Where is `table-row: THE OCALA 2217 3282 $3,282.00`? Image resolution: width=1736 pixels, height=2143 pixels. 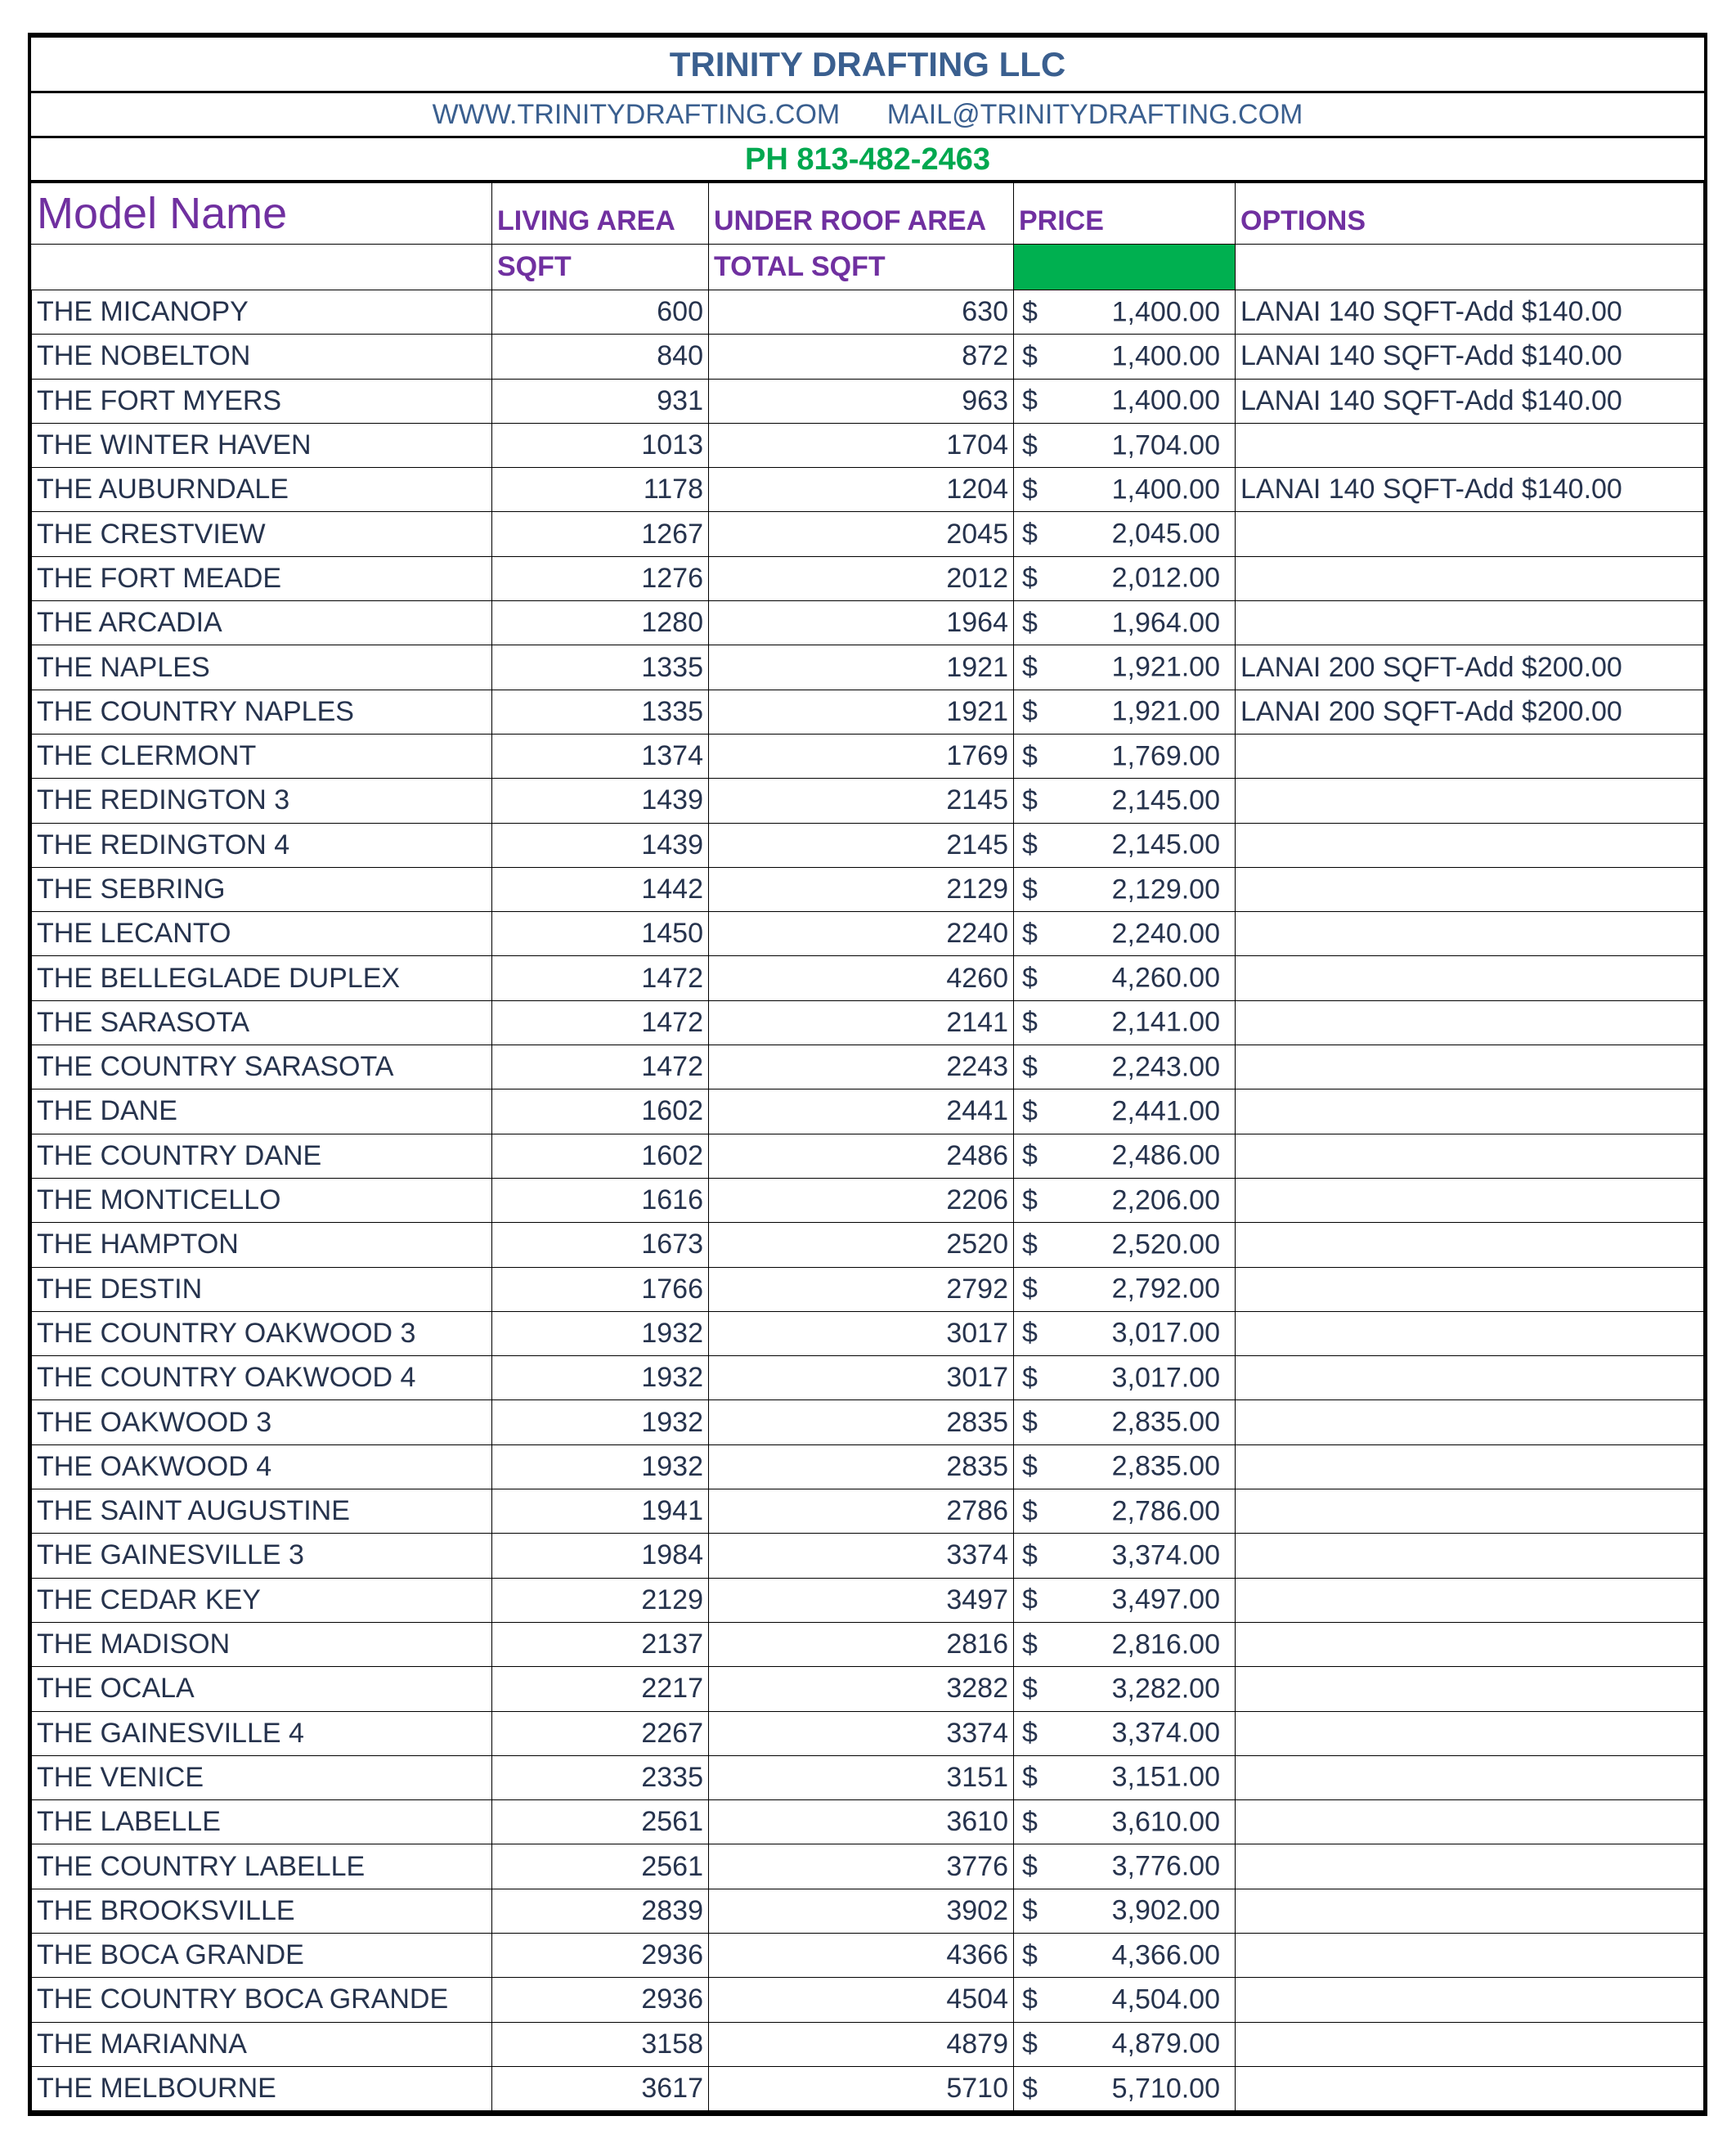
table-row: THE OCALA 2217 3282 $3,282.00 is located at coordinates (868, 1689).